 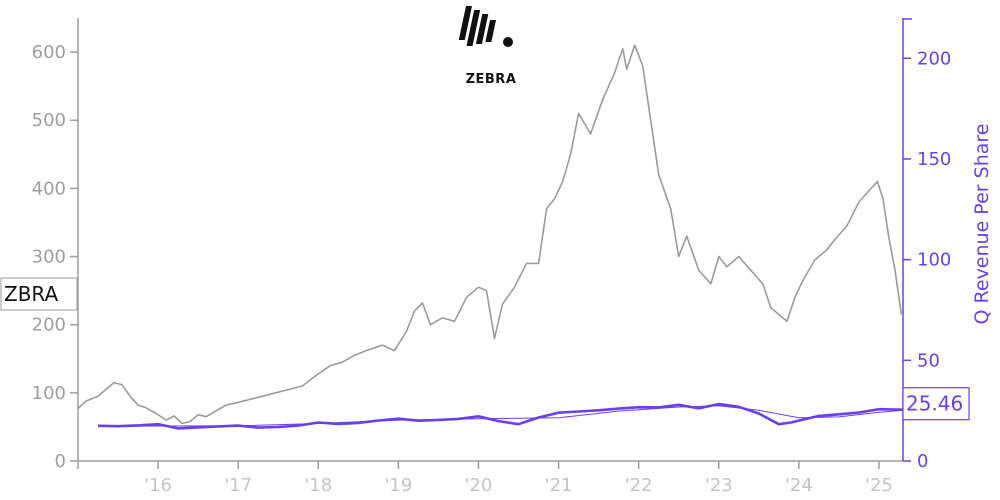 What do you see at coordinates (982, 224) in the screenshot?
I see `right-axis-title: Q Revenue Per Share` at bounding box center [982, 224].